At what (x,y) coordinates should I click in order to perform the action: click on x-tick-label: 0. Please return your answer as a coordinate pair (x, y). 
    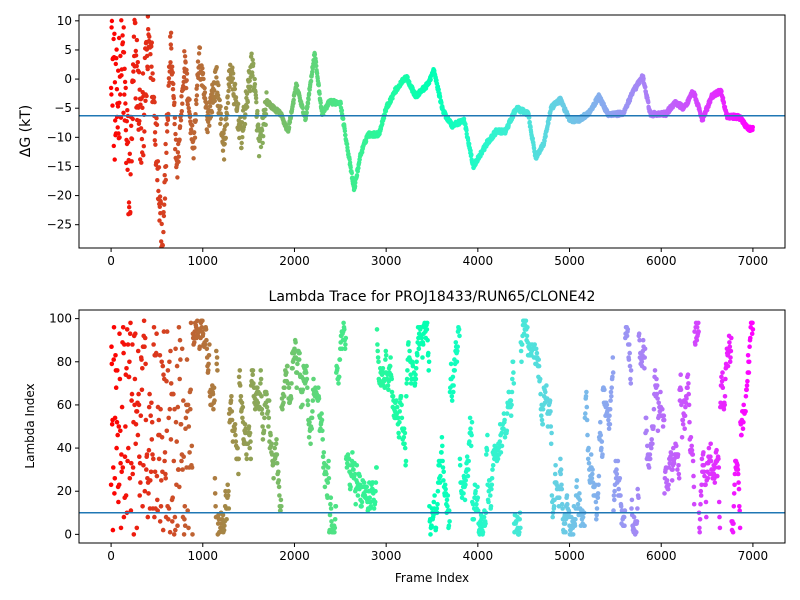
    Looking at the image, I should click on (111, 556).